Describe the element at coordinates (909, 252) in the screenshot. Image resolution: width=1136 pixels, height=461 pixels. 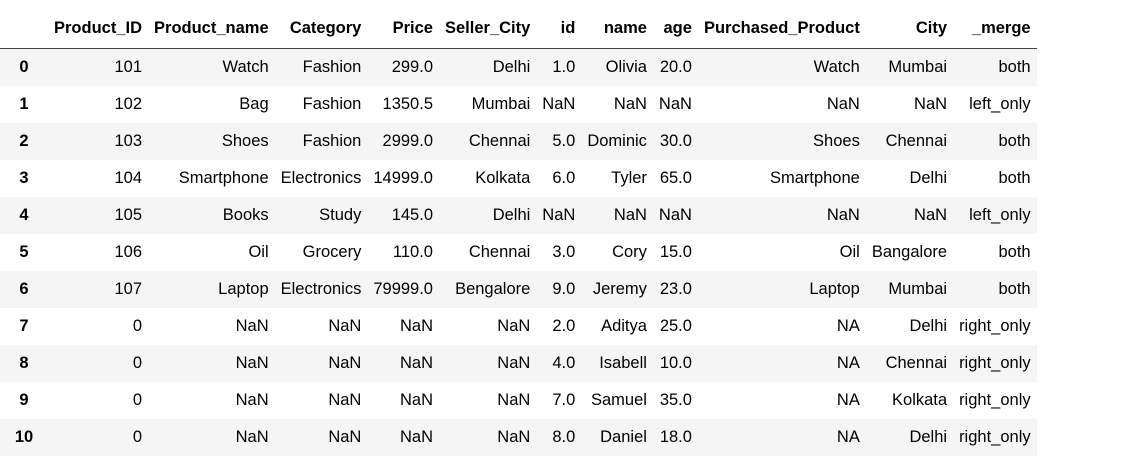
I see `table-cell: Bangalore` at that location.